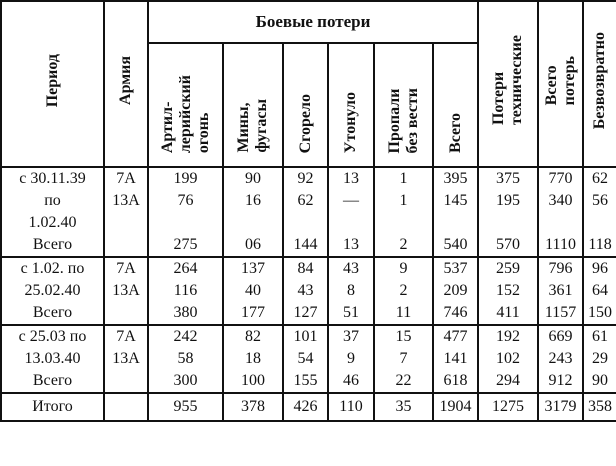  I want to click on value-cell: 618, so click(455, 381).